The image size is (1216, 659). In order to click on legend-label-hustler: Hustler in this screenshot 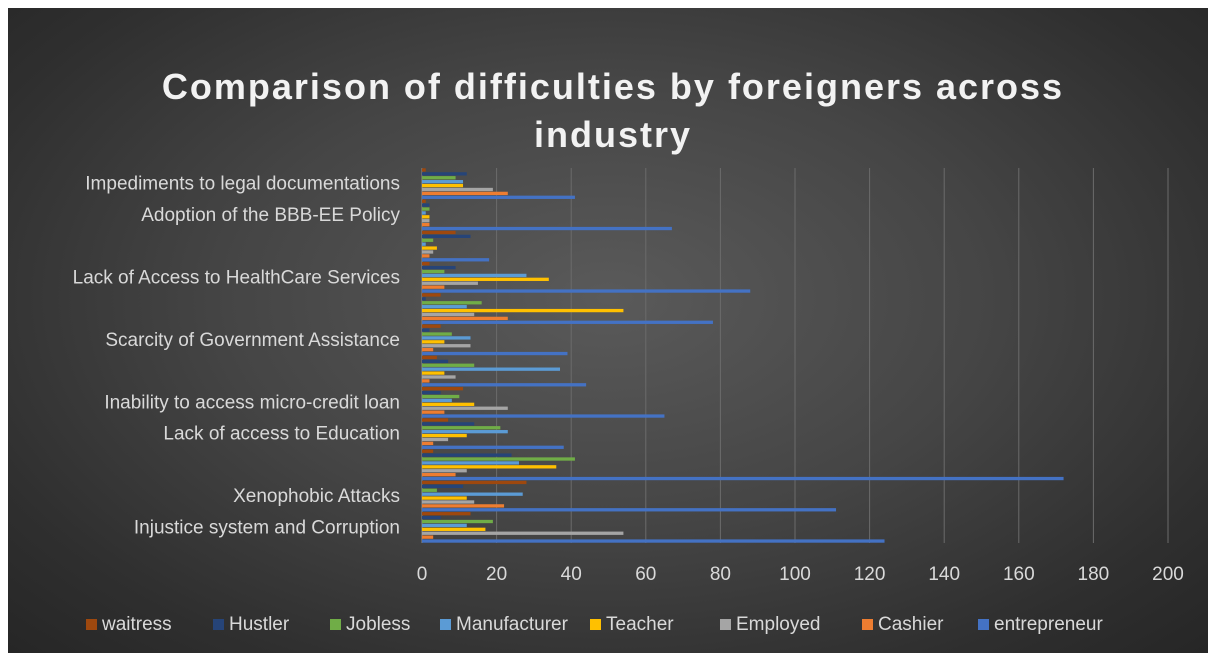, I will do `click(259, 624)`.